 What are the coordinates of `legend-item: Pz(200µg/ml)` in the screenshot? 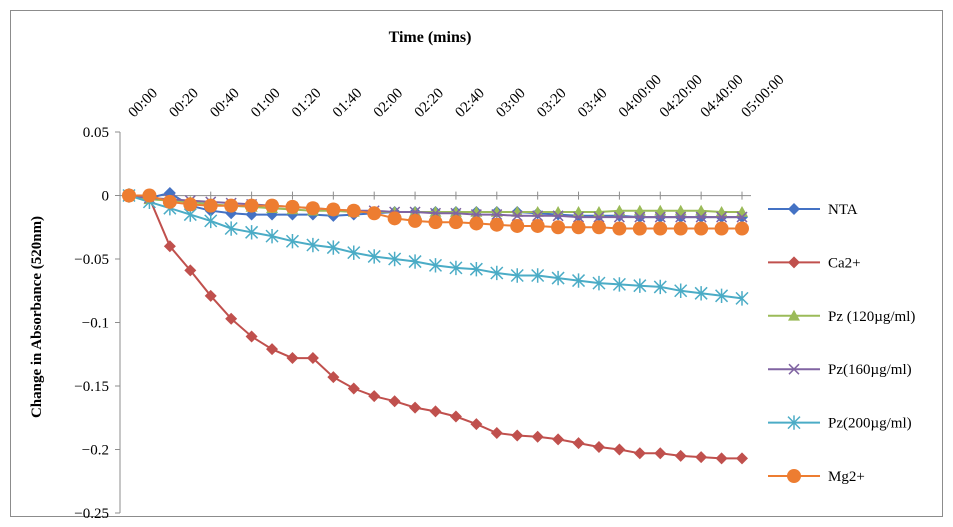 It's located at (840, 423).